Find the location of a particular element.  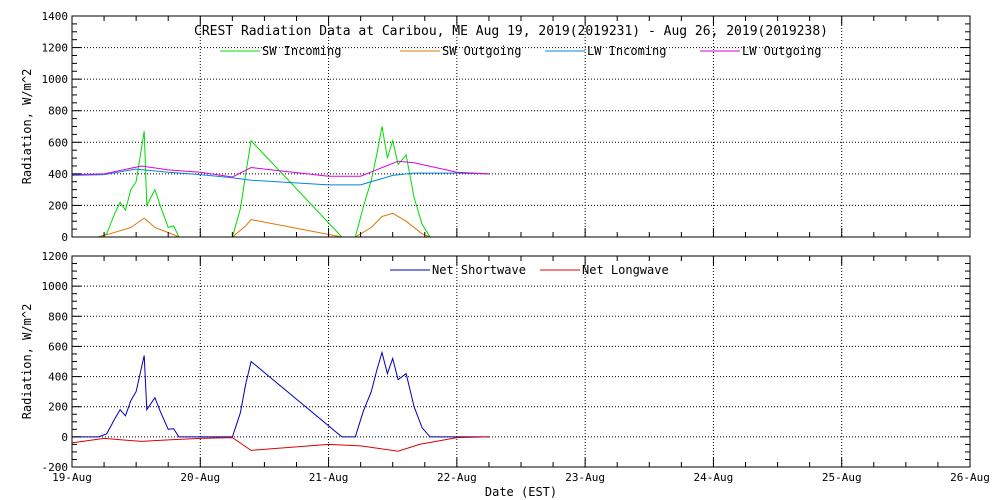

x-tick-label: 20-Aug is located at coordinates (200, 477).